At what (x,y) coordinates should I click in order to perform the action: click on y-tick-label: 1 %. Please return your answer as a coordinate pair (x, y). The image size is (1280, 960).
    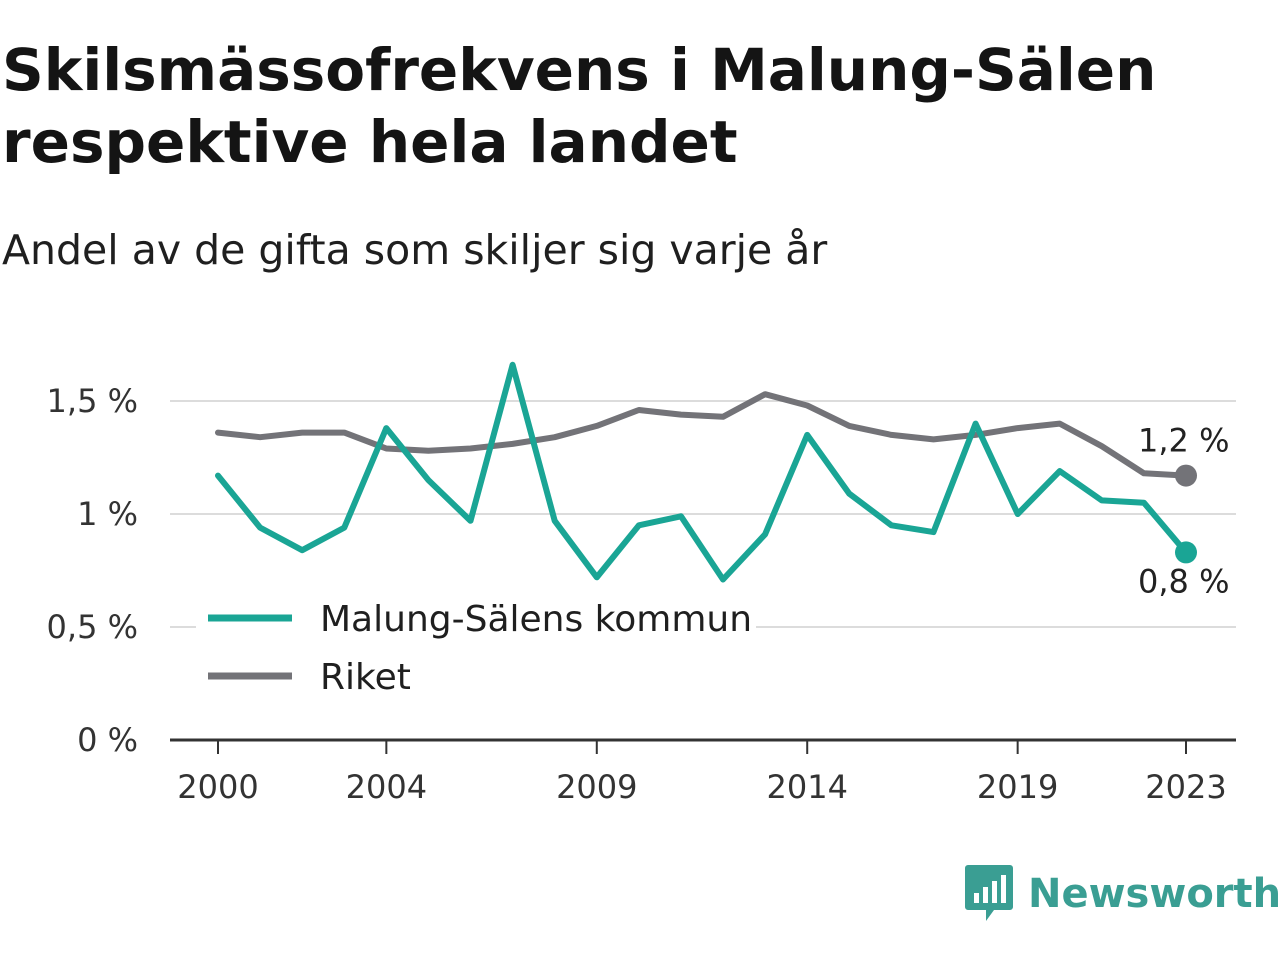
    Looking at the image, I should click on (107, 514).